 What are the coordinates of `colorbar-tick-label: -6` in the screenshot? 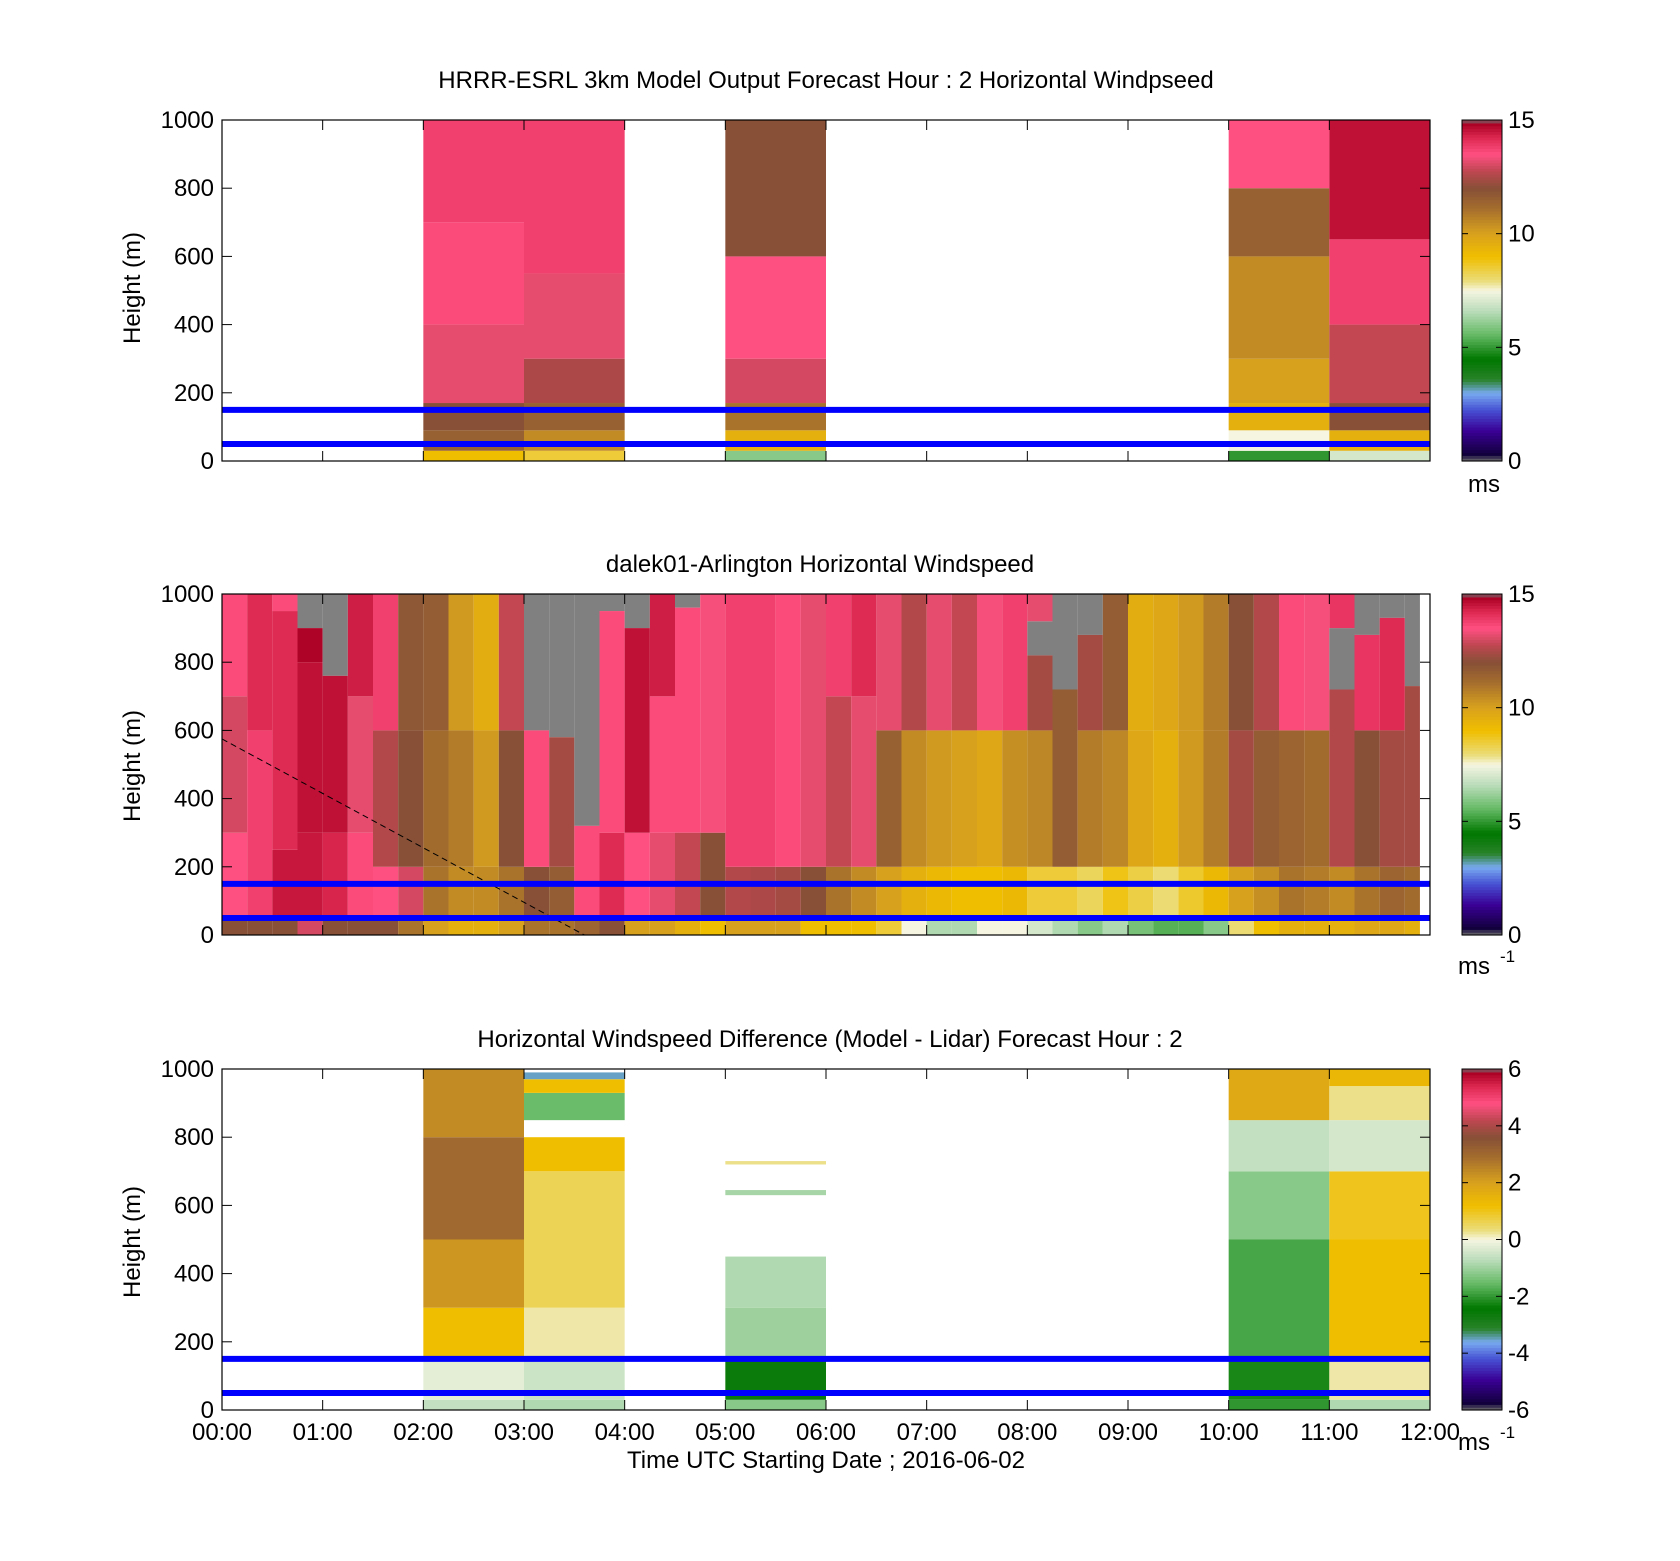 It's located at (1518, 1410).